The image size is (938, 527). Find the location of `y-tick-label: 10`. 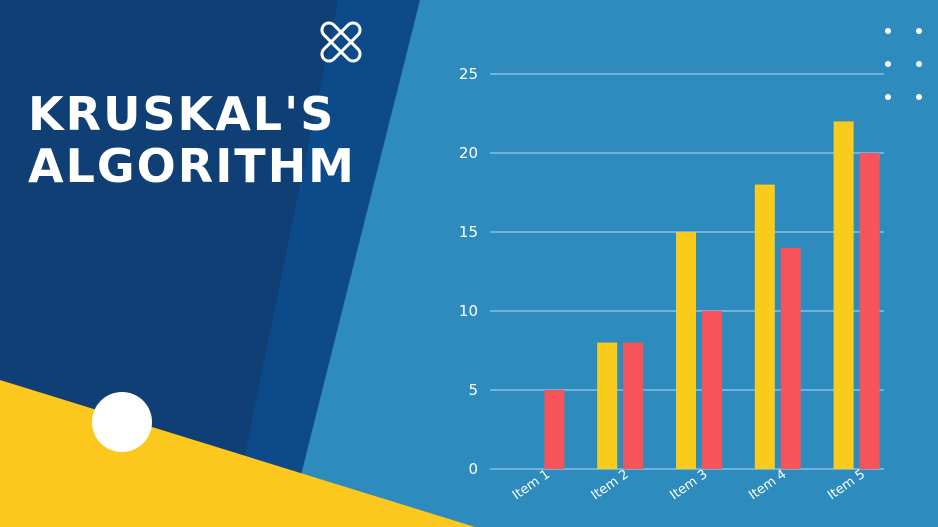

y-tick-label: 10 is located at coordinates (468, 311).